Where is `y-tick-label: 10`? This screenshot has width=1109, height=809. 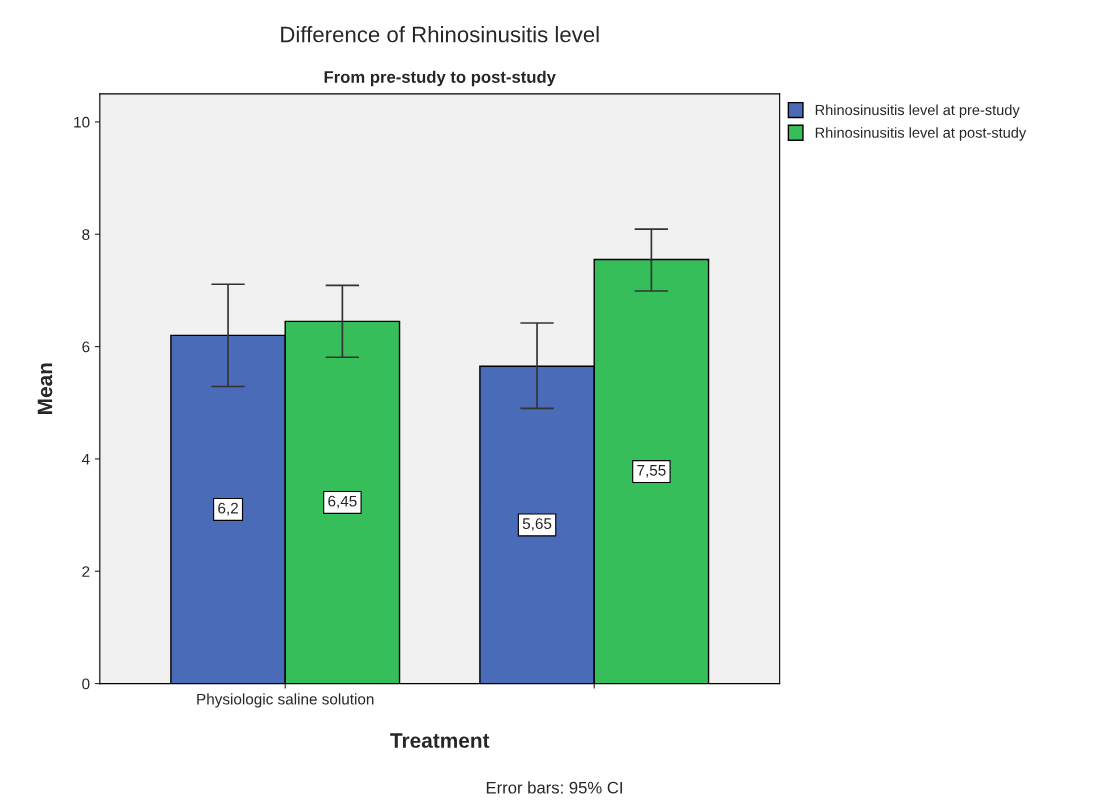
y-tick-label: 10 is located at coordinates (82, 122).